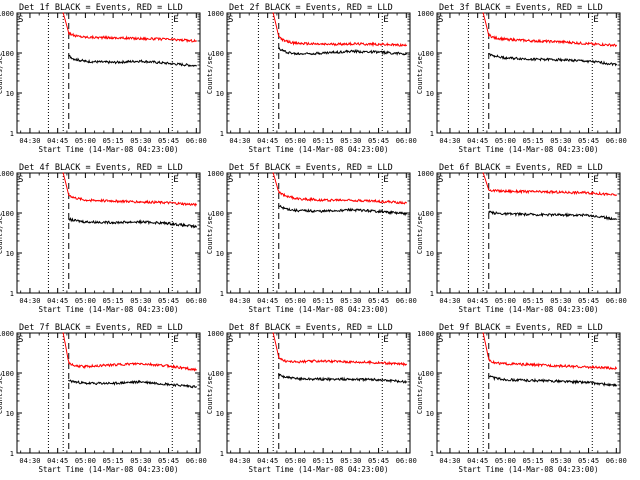 The image size is (640, 480). What do you see at coordinates (230, 340) in the screenshot?
I see `start-marker-label: S` at bounding box center [230, 340].